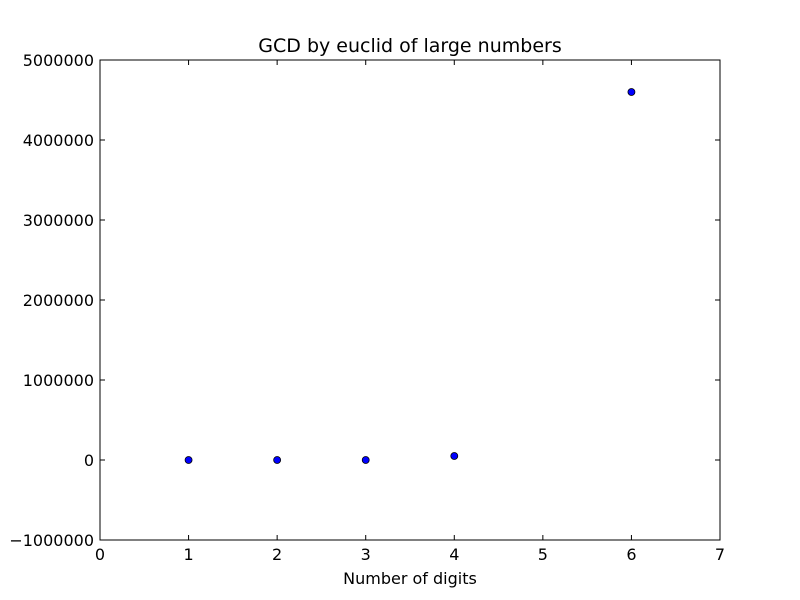 This screenshot has height=600, width=800. Describe the element at coordinates (58, 220) in the screenshot. I see `y-tick-label: 3000000` at that location.